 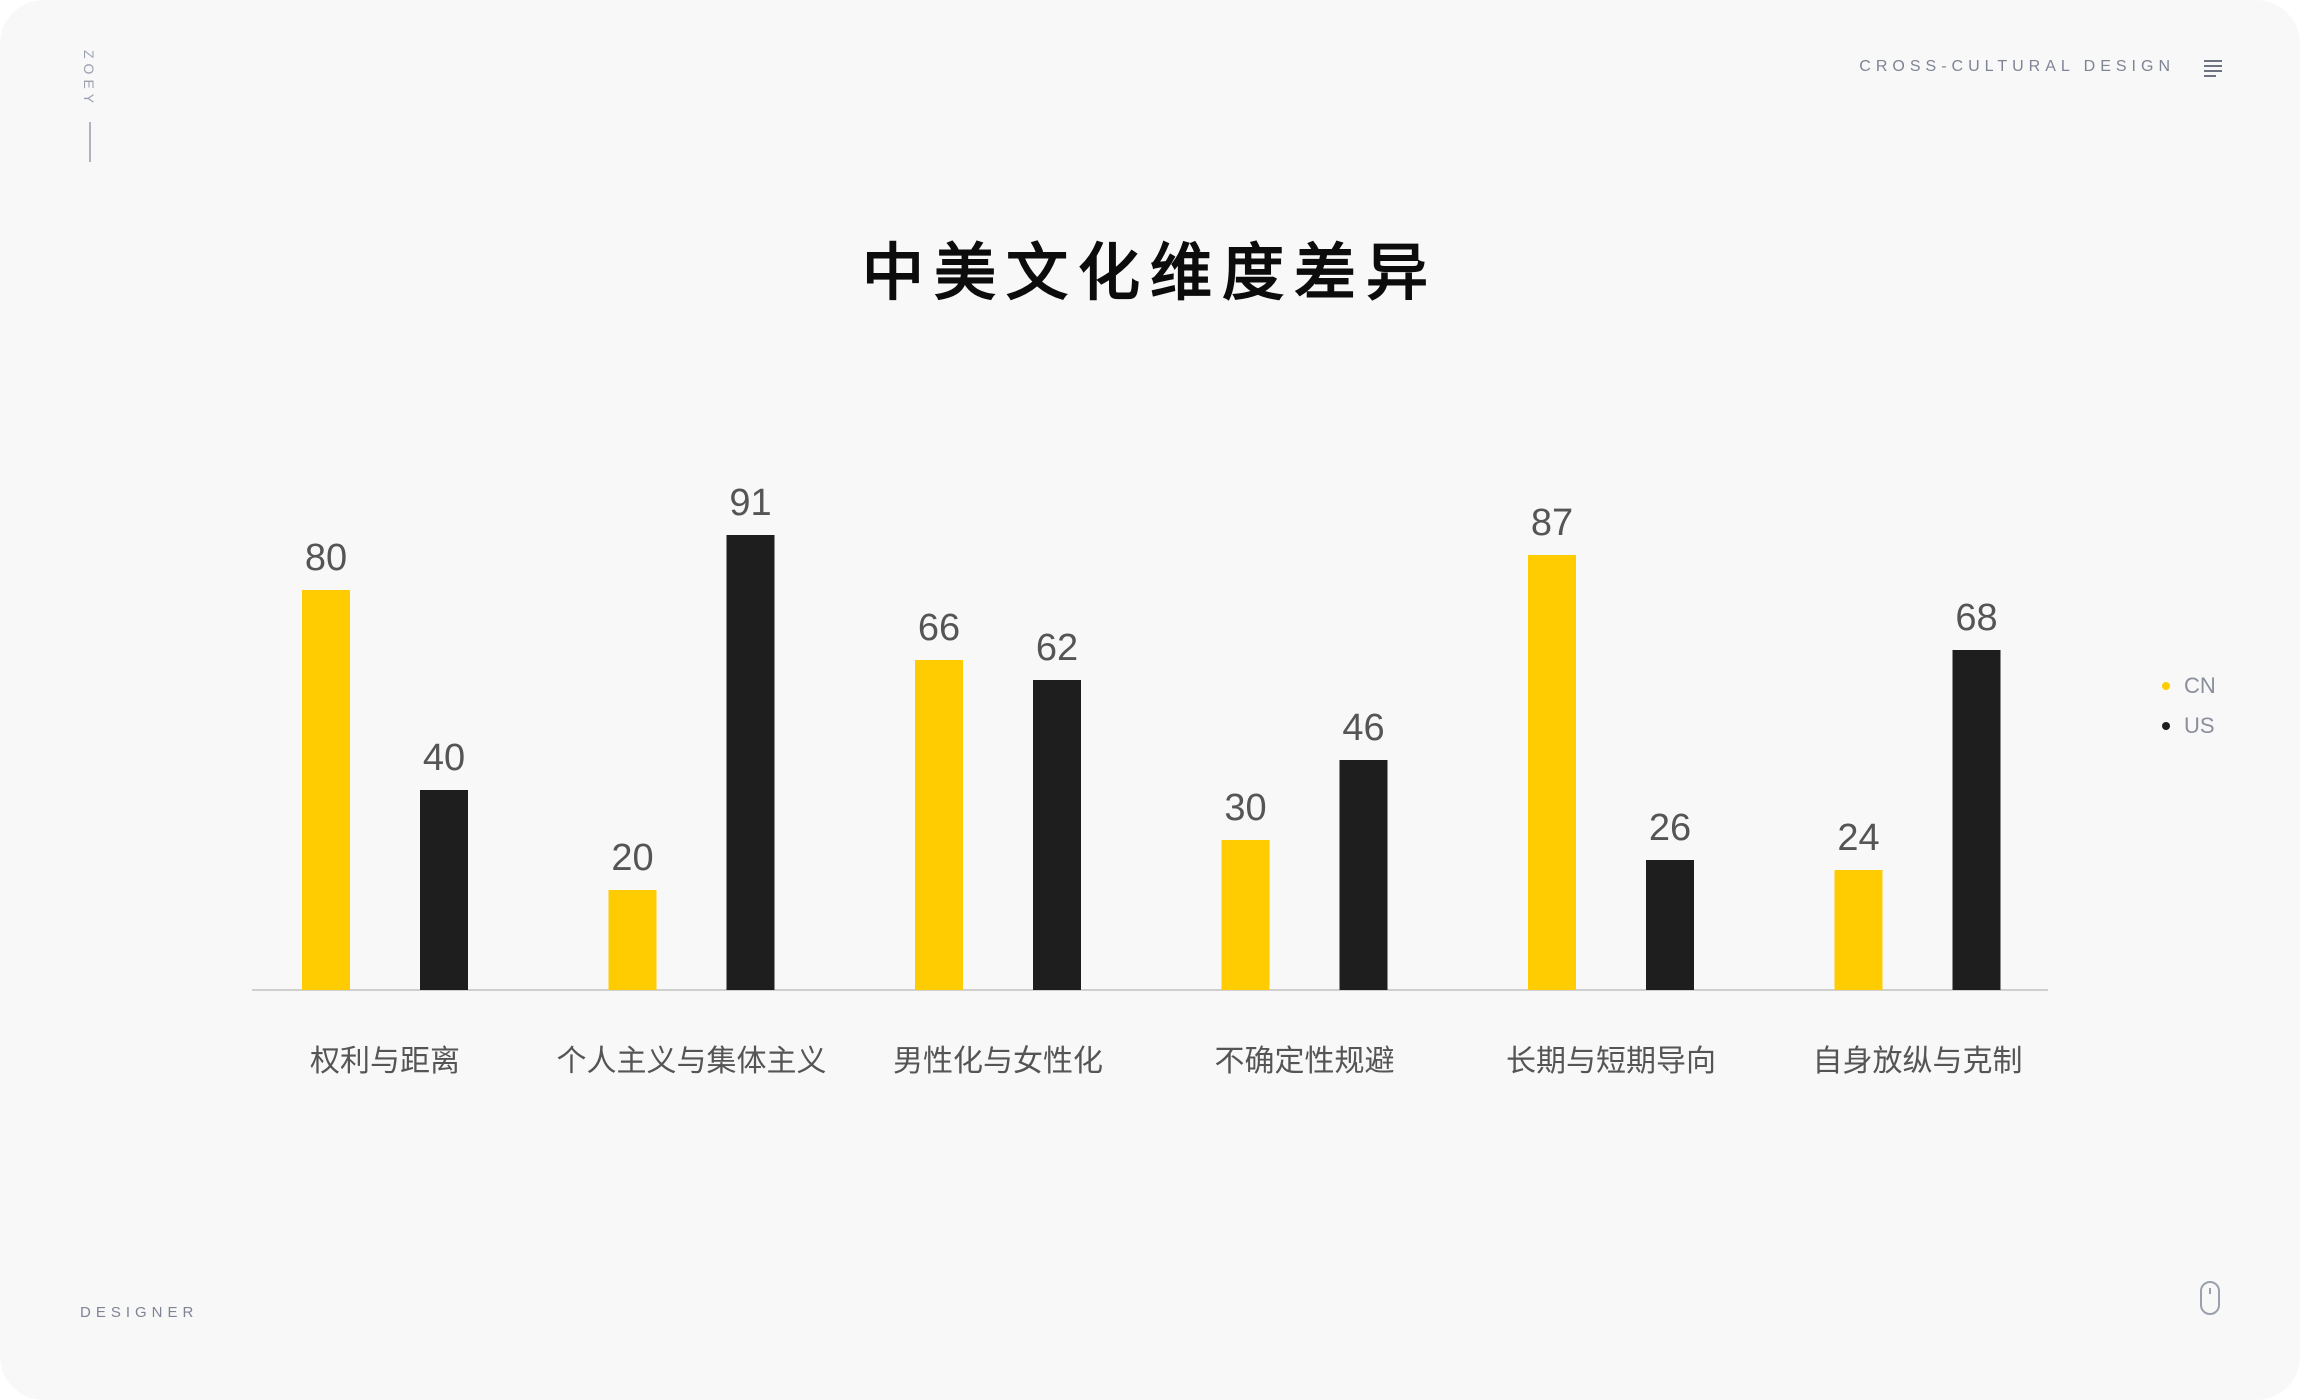 What do you see at coordinates (444, 758) in the screenshot?
I see `data-label-us-1: 40` at bounding box center [444, 758].